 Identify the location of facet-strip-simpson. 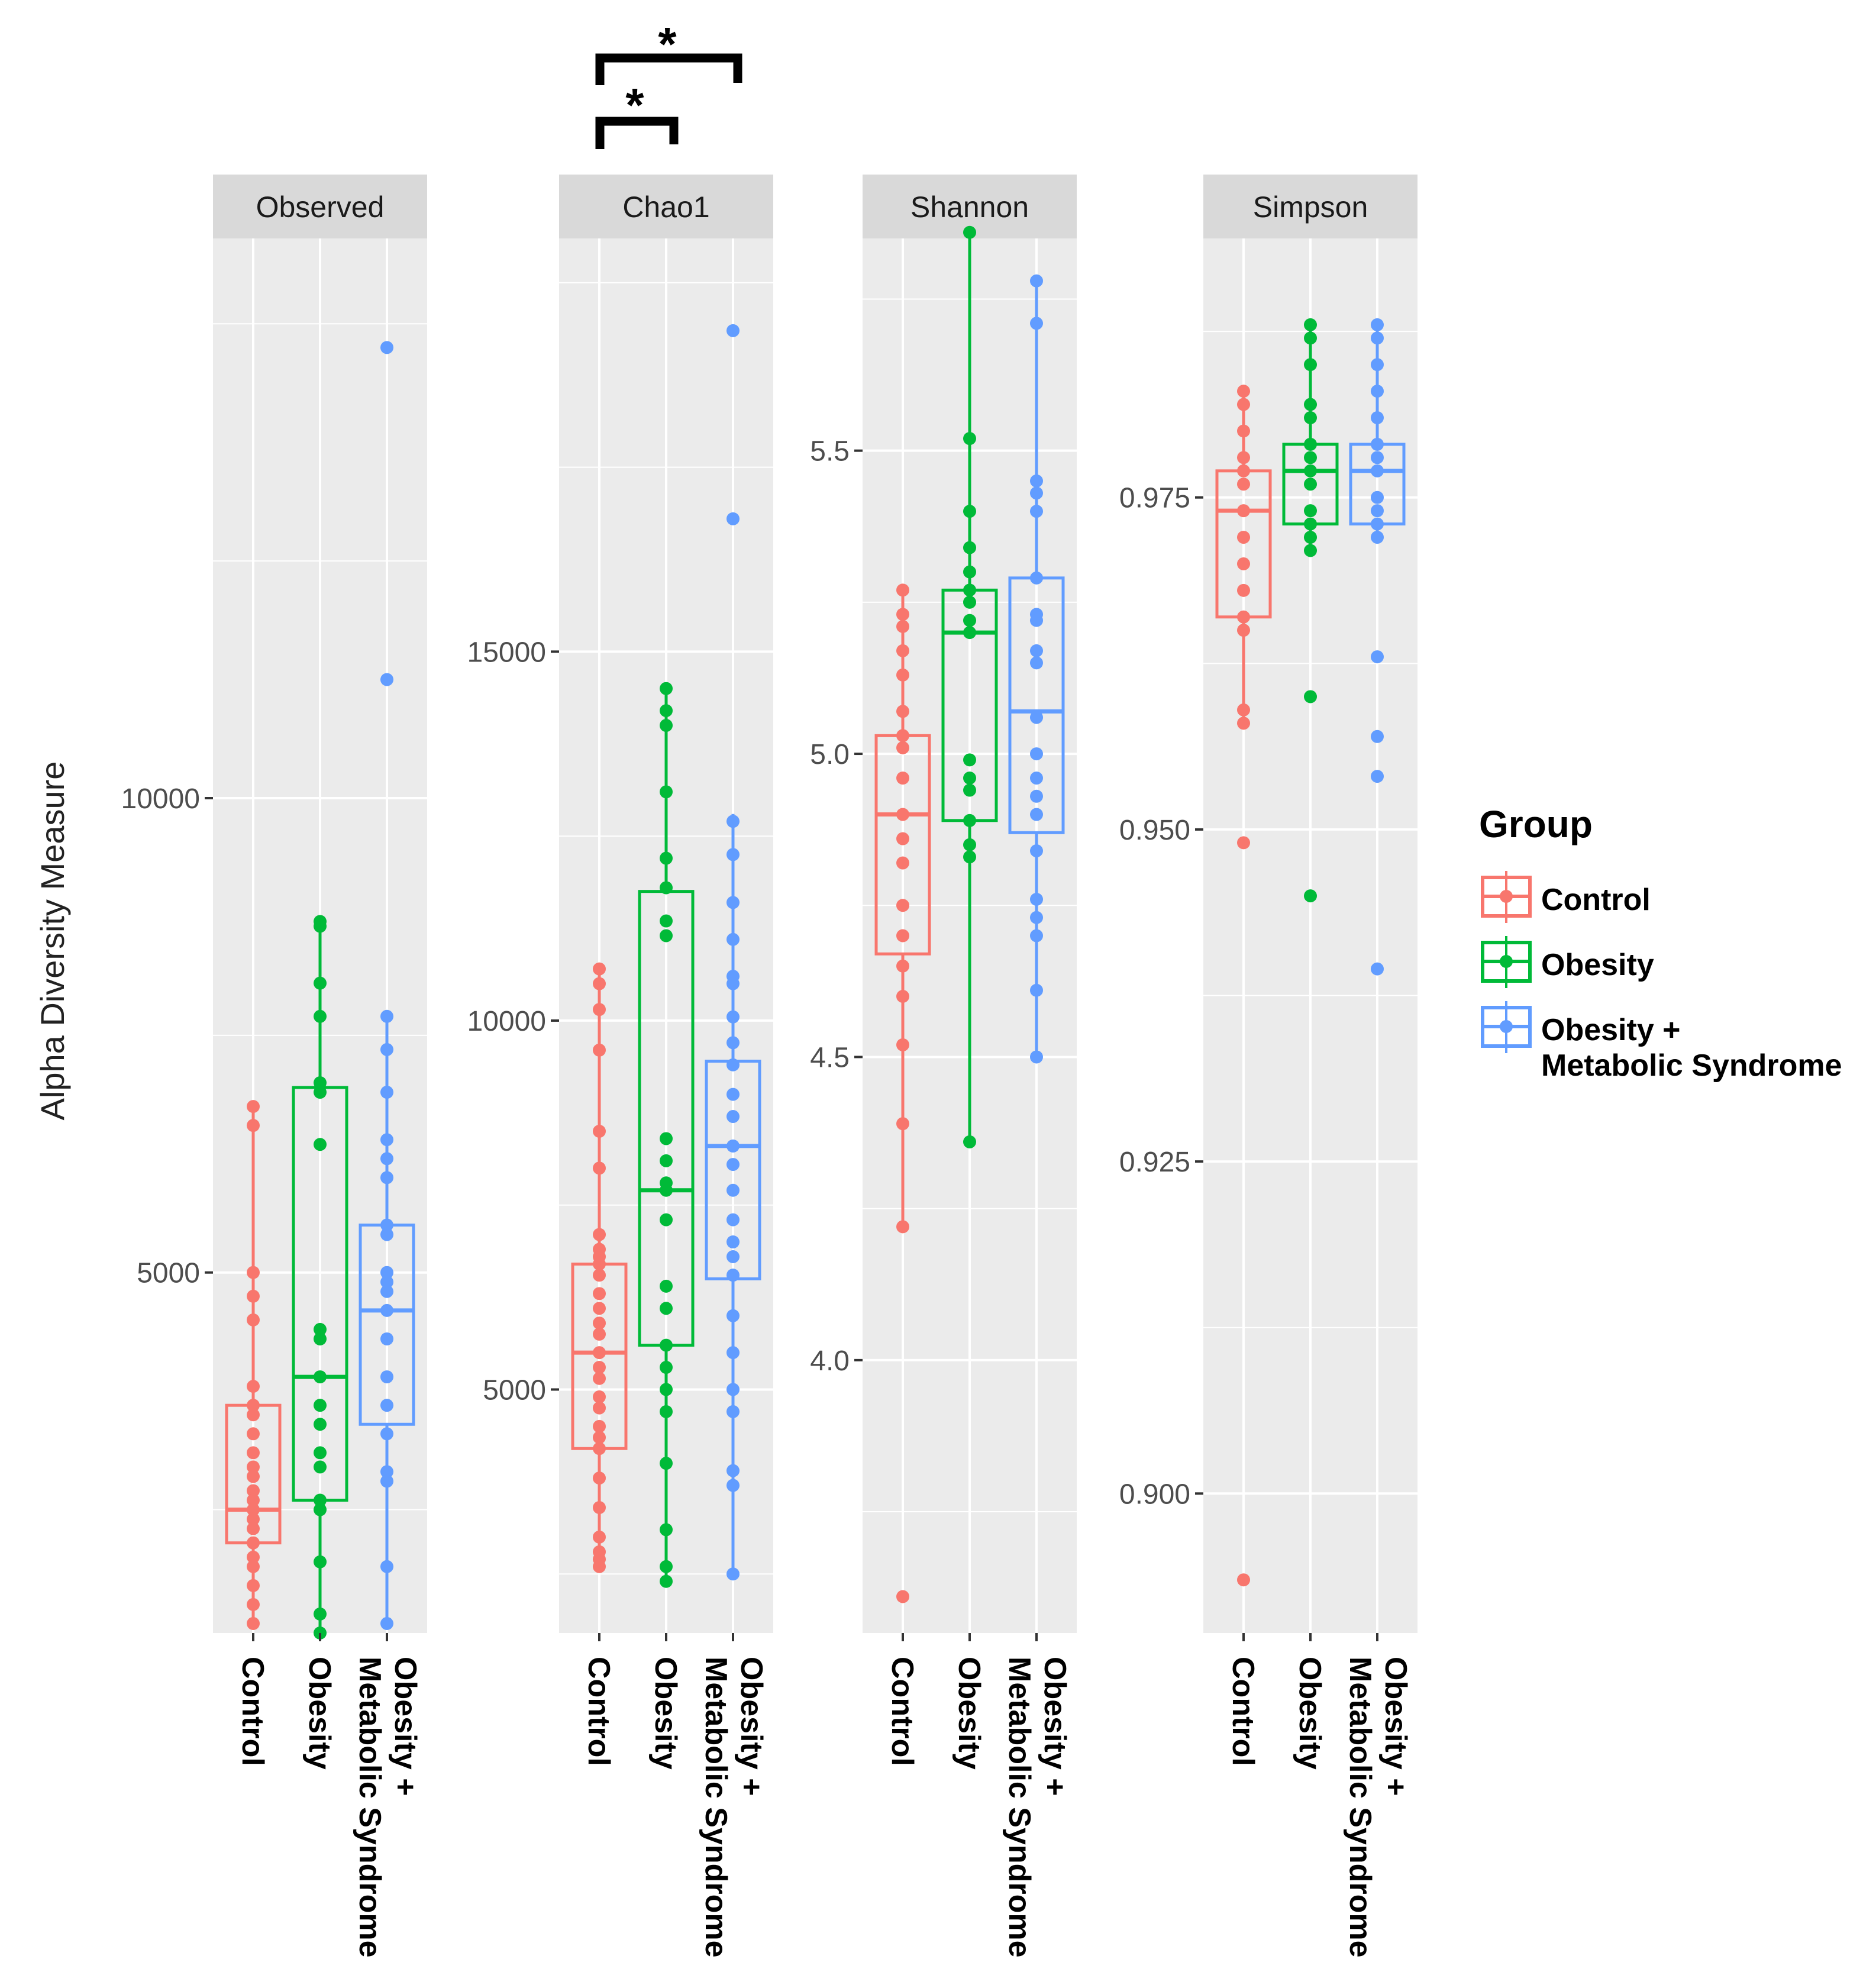
(1310, 206).